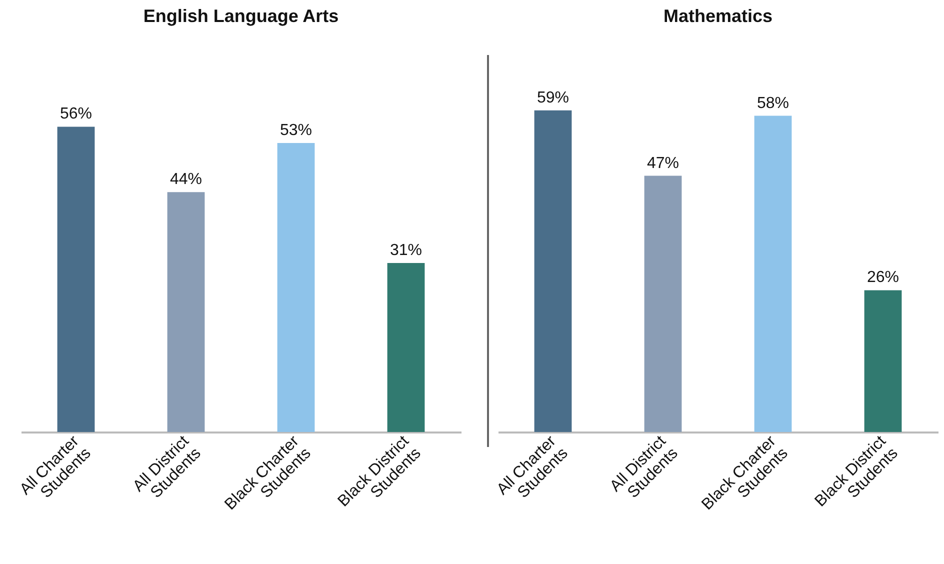  I want to click on data-label: 26%, so click(883, 277).